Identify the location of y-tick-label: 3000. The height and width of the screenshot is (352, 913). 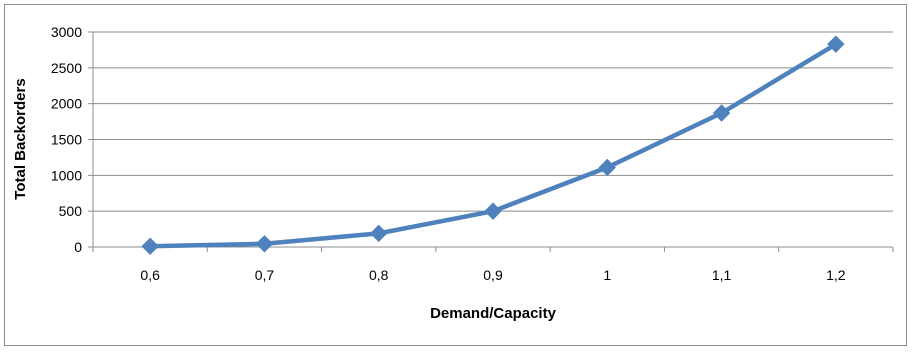
(66, 32).